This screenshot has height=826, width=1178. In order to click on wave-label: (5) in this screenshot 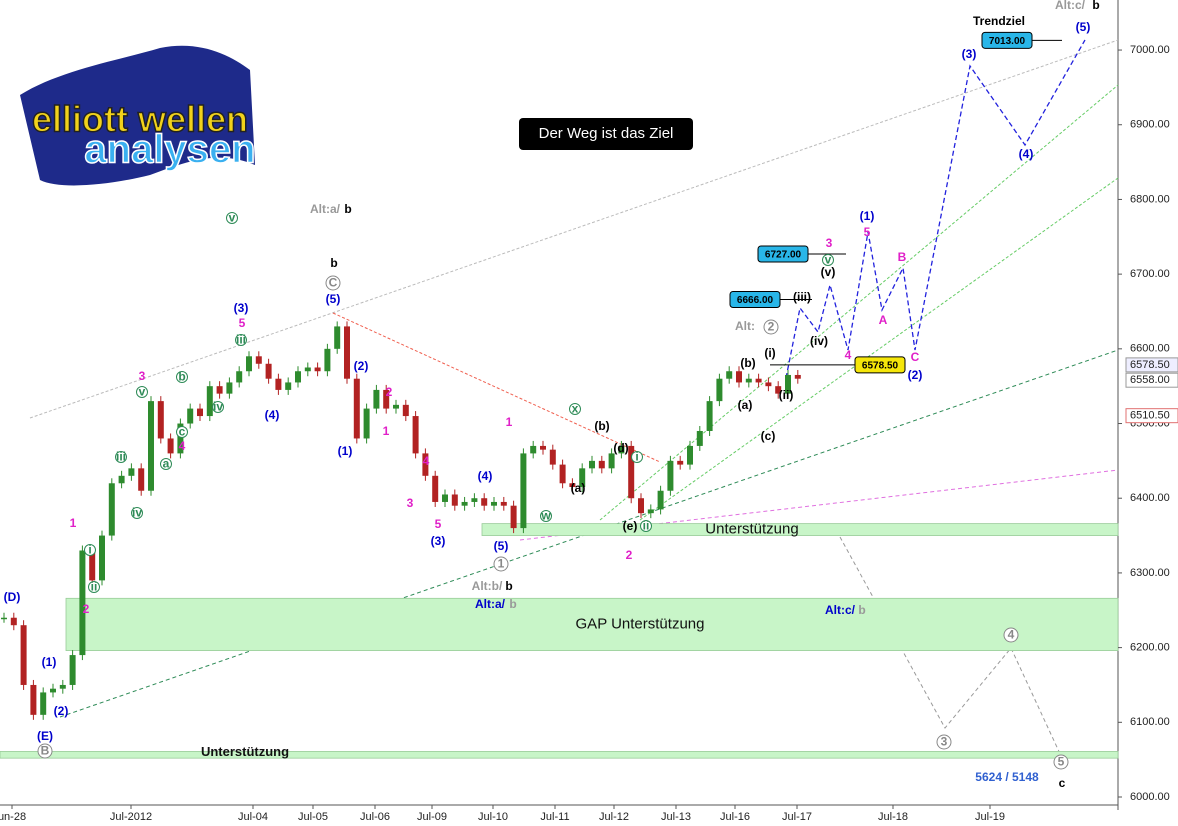, I will do `click(501, 546)`.